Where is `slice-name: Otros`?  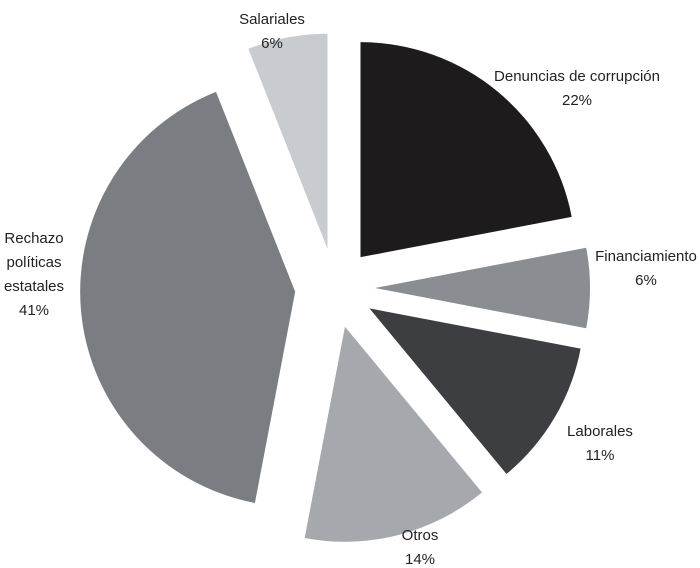 slice-name: Otros is located at coordinates (420, 535).